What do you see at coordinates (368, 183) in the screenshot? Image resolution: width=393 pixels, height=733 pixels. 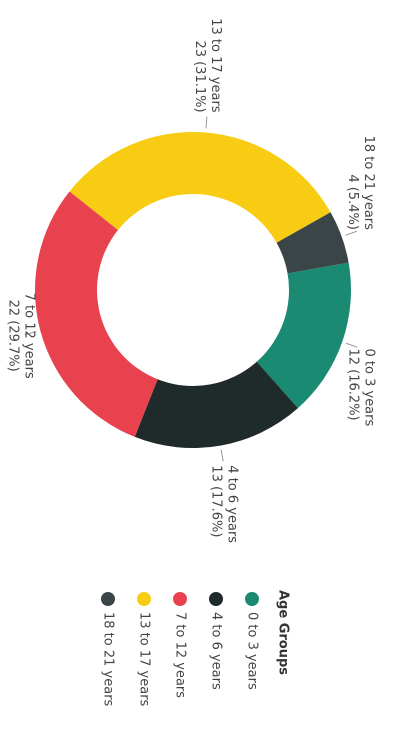 I see `data-label-name: 18 to 21 years` at bounding box center [368, 183].